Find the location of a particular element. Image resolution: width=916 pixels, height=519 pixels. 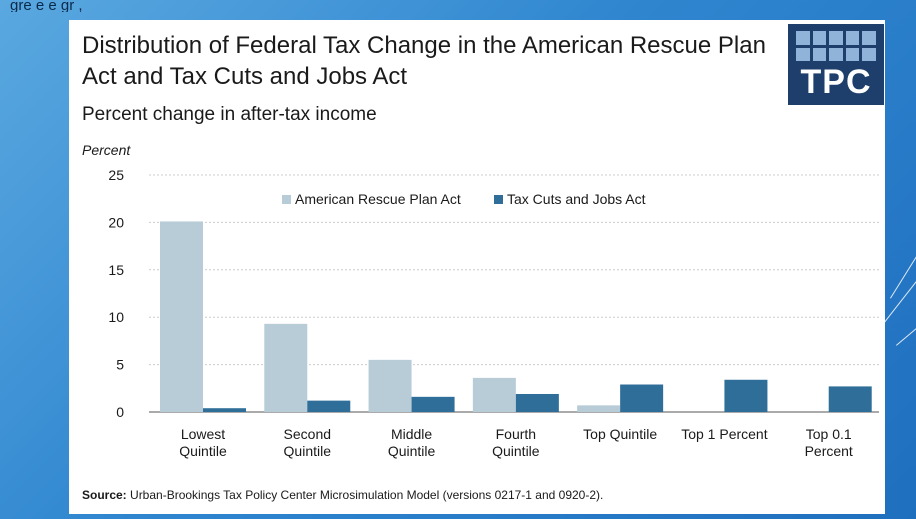

x-tick-label: Top Quintile is located at coordinates (620, 434).